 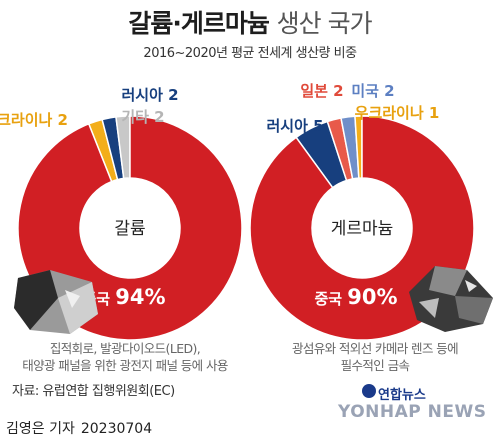 What do you see at coordinates (324, 23) in the screenshot?
I see `title-light: 생산 국가` at bounding box center [324, 23].